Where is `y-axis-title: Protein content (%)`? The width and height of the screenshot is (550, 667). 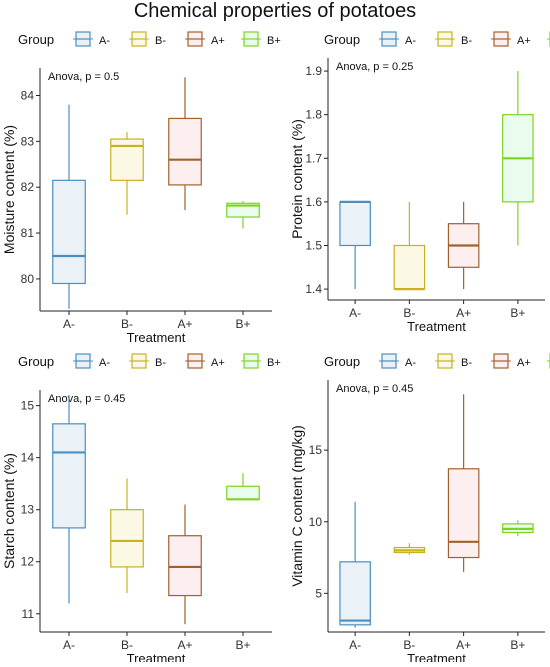 y-axis-title: Protein content (%) is located at coordinates (297, 179).